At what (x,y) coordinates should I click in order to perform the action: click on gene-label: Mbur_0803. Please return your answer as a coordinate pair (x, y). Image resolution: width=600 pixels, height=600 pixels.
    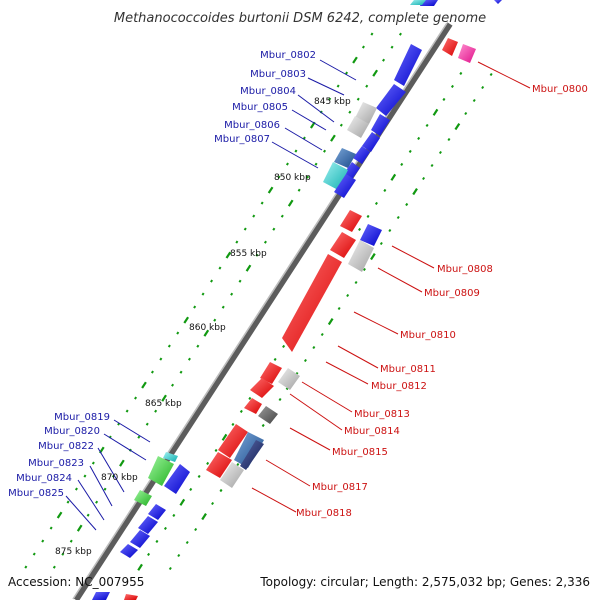
    Looking at the image, I should click on (278, 74).